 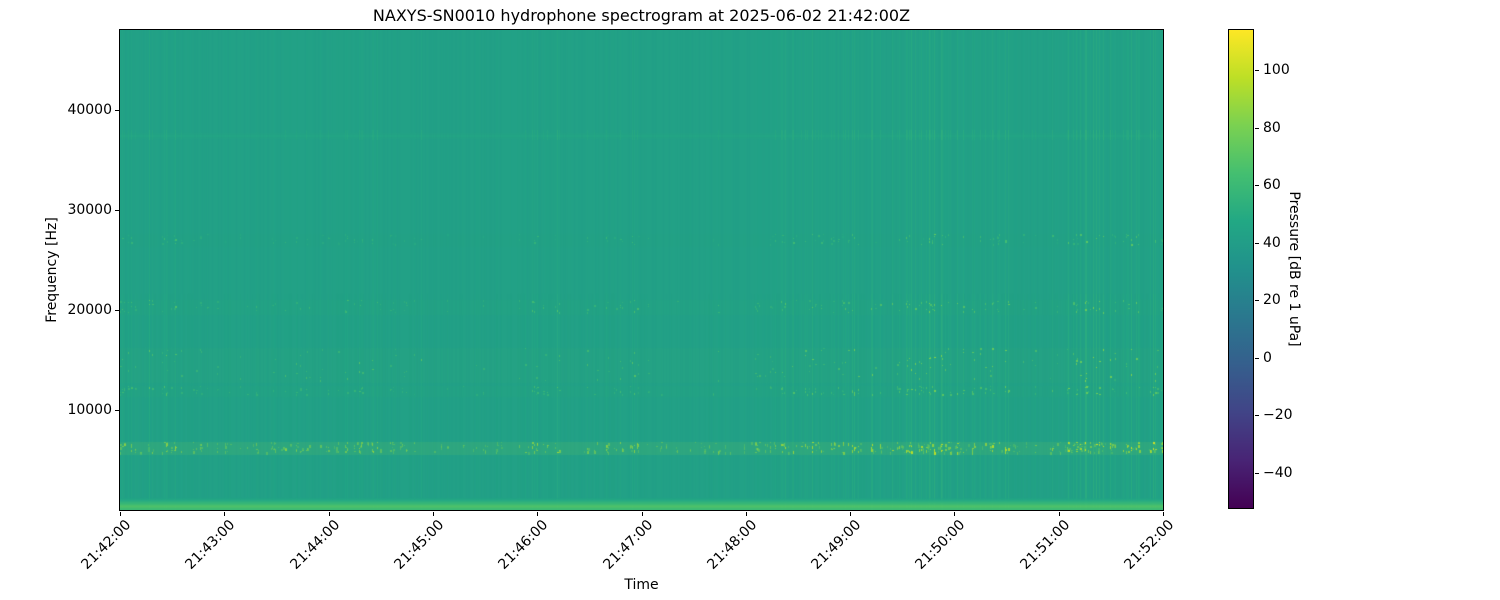 What do you see at coordinates (1272, 128) in the screenshot?
I see `colorbar-tick-label: 80` at bounding box center [1272, 128].